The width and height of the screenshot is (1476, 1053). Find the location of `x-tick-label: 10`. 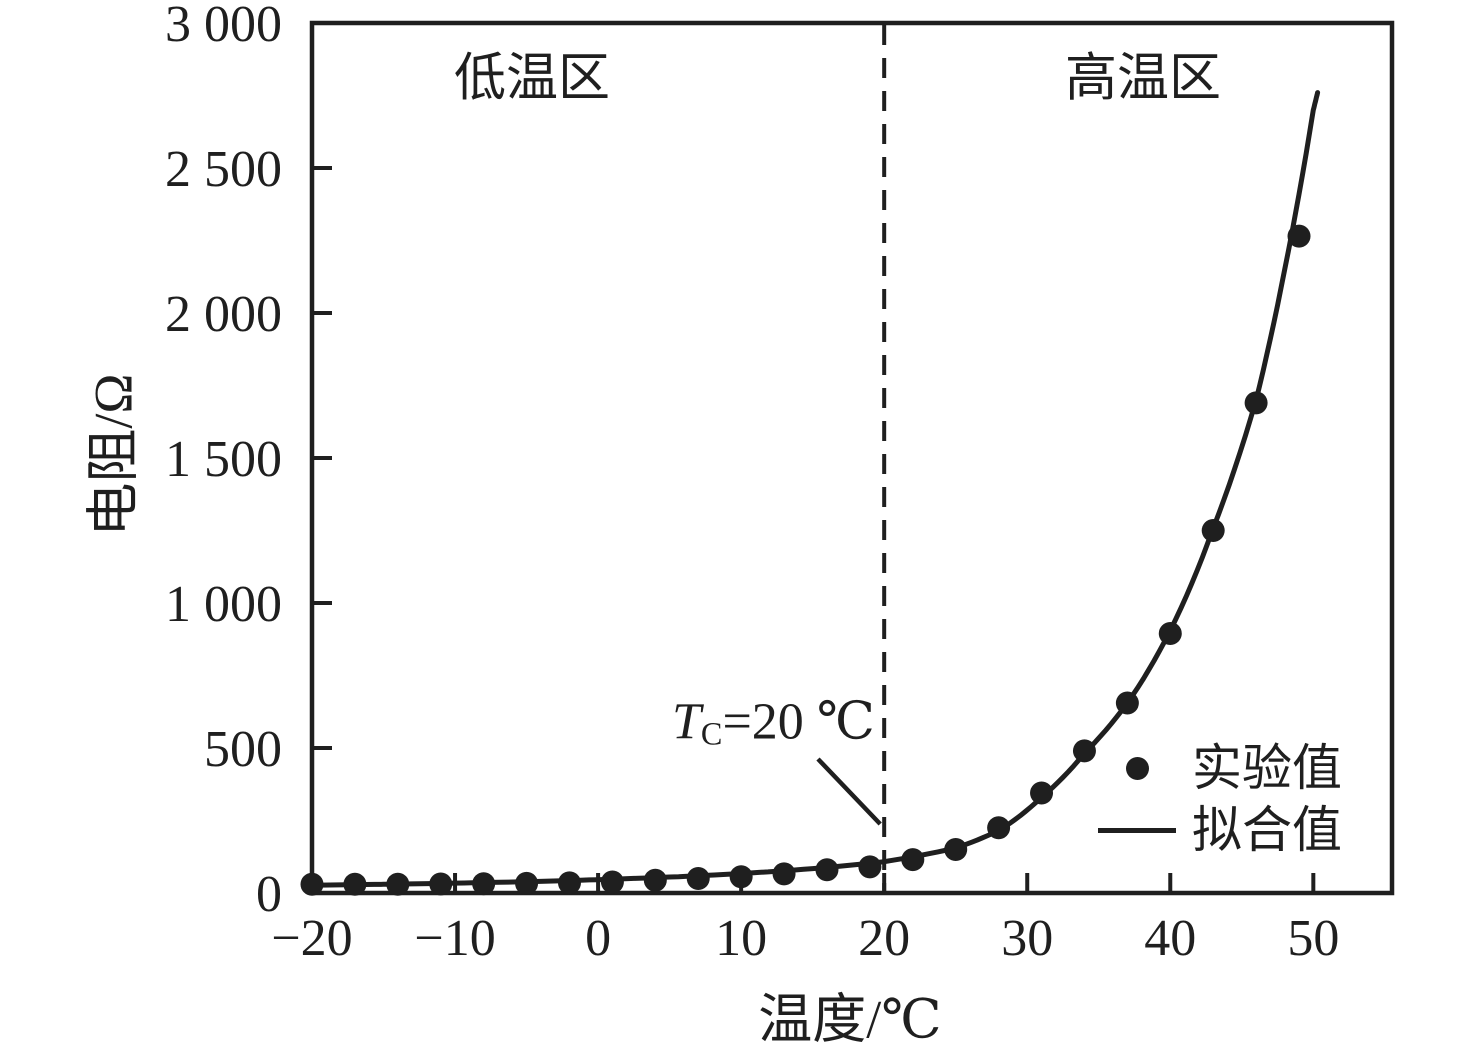

x-tick-label: 10 is located at coordinates (741, 938).